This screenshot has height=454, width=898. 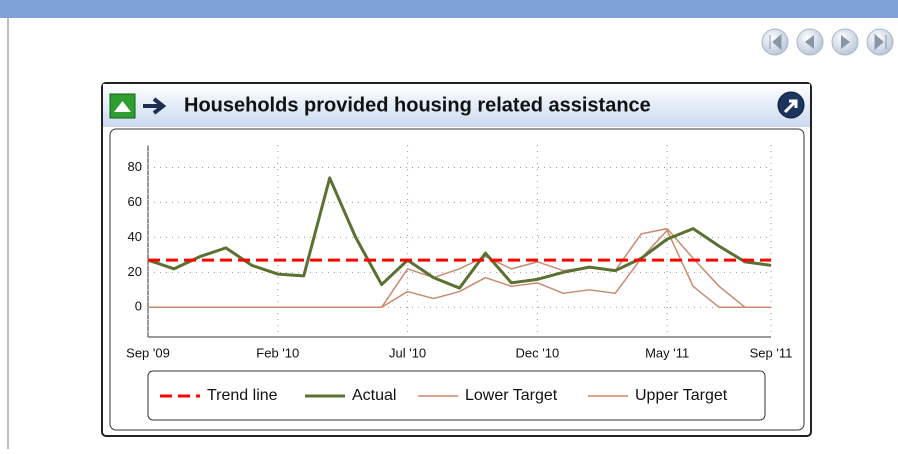 What do you see at coordinates (135, 236) in the screenshot?
I see `y-tick-label: 40` at bounding box center [135, 236].